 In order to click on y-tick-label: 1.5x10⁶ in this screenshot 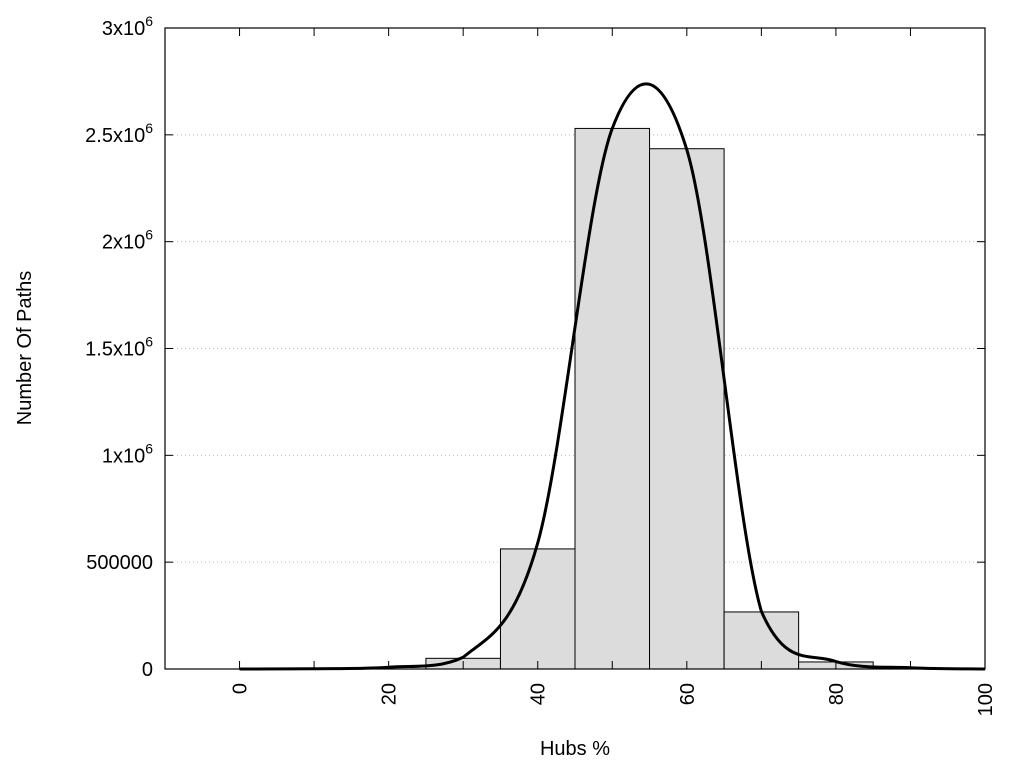, I will do `click(119, 347)`.